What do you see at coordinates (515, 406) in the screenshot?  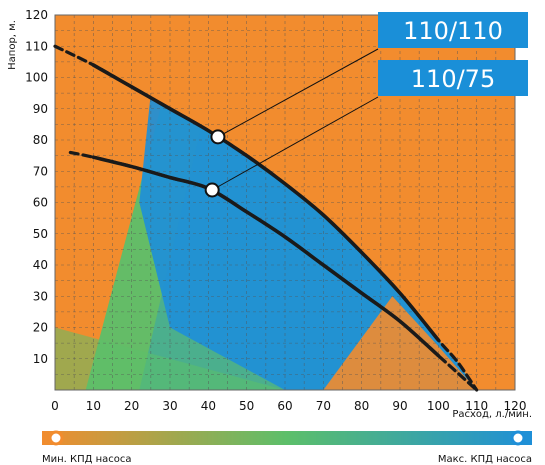 I see `x-tick-label: 120` at bounding box center [515, 406].